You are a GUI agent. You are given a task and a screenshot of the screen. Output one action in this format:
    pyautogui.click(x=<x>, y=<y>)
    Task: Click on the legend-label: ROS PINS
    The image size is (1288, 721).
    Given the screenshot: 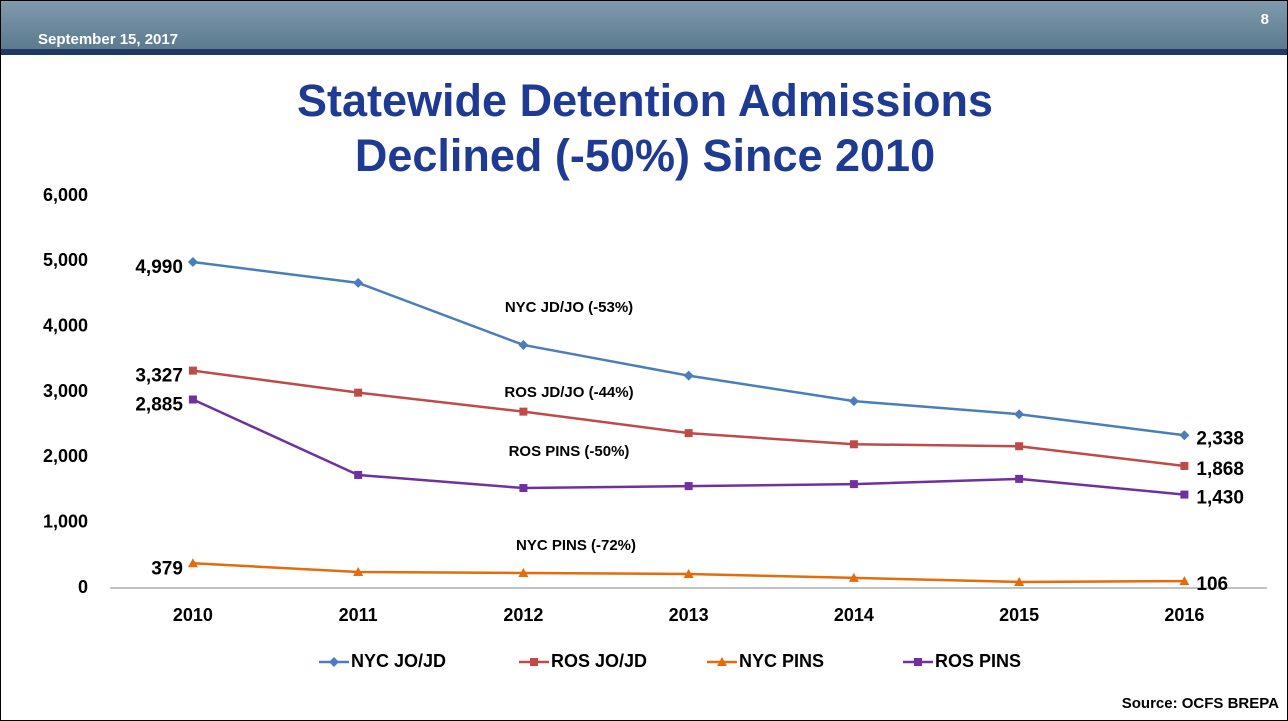 What is the action you would take?
    pyautogui.click(x=978, y=661)
    